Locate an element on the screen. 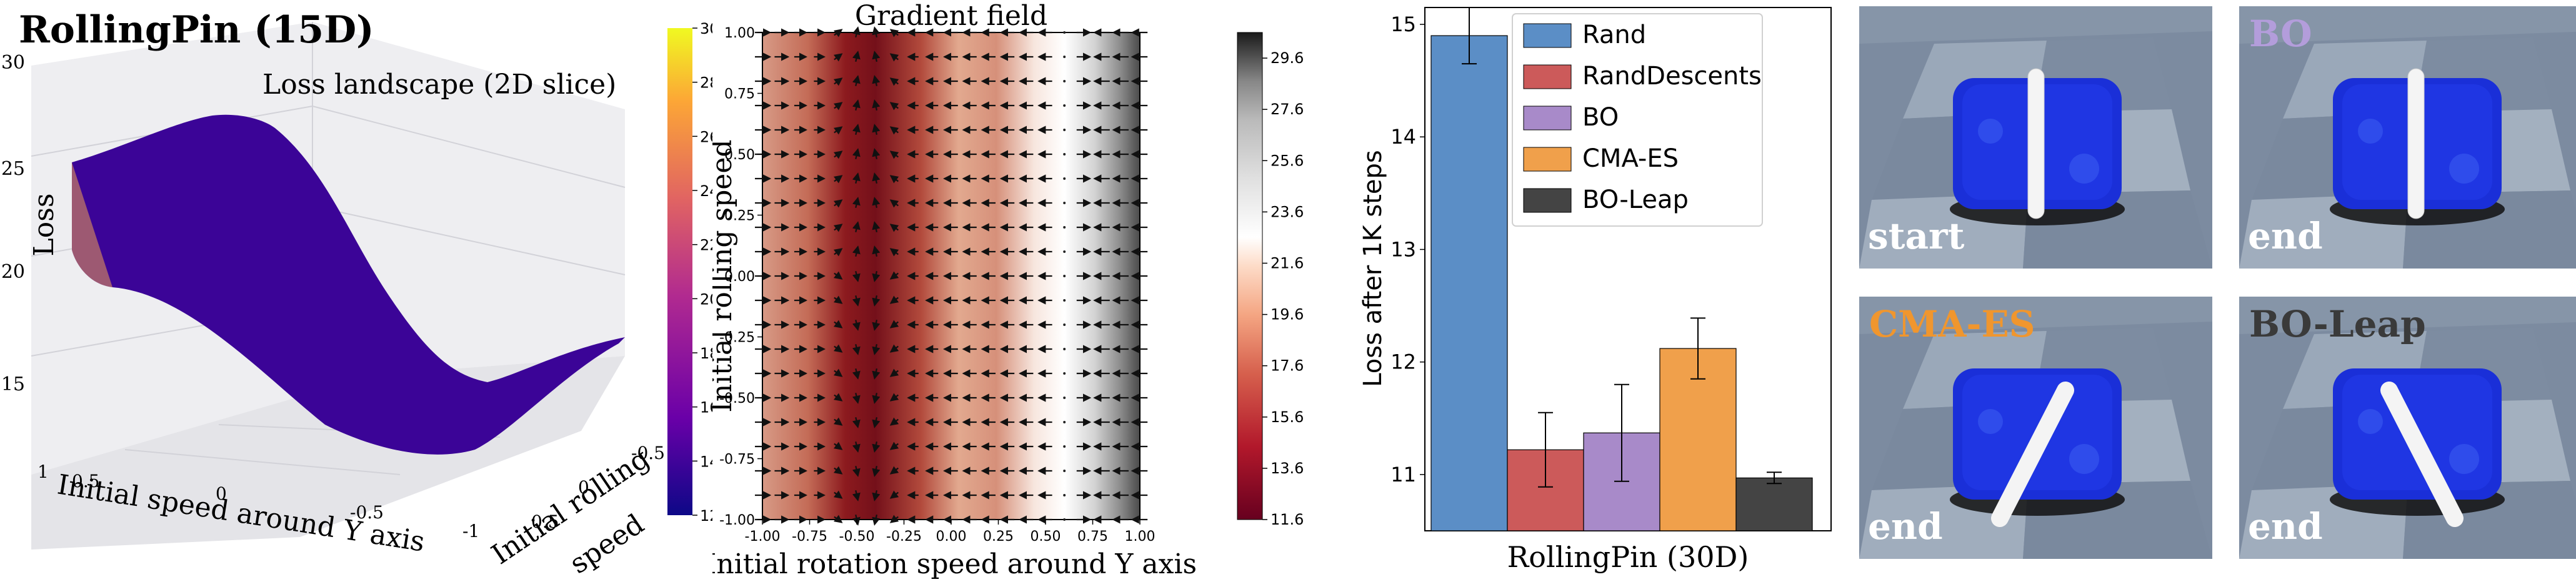 This screenshot has height=587, width=2576. legend-label: BO is located at coordinates (1600, 117).